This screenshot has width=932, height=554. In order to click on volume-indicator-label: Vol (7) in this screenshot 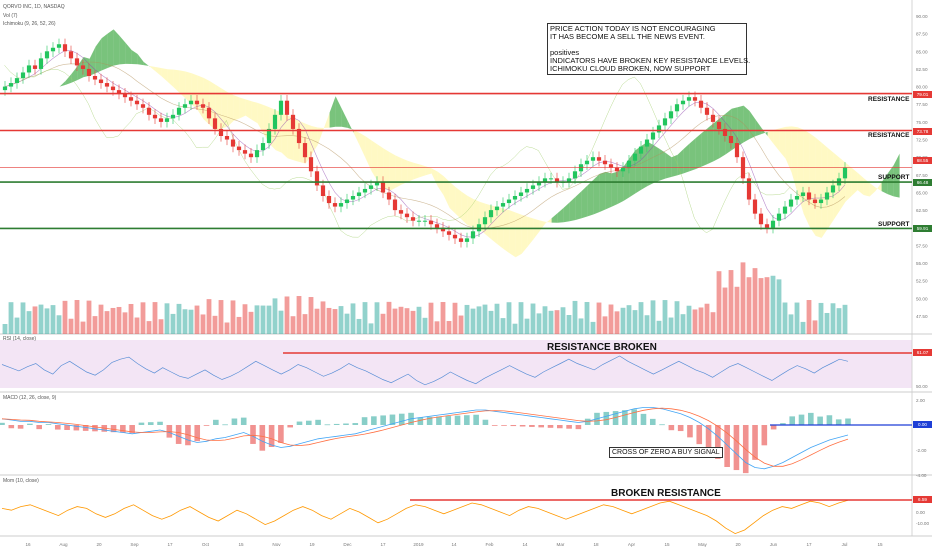, I will do `click(10, 16)`.